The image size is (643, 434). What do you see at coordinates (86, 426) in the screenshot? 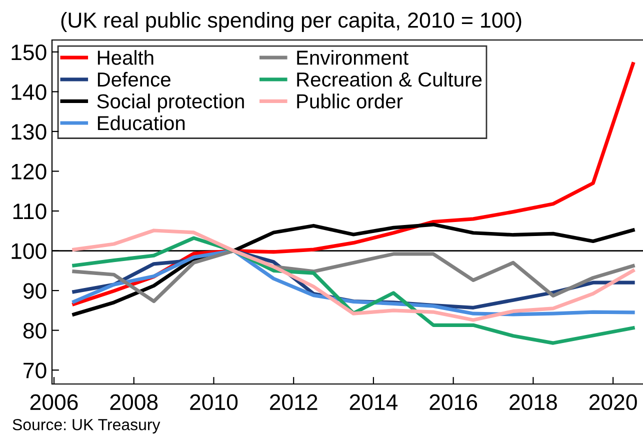
I see `source-note: Source: UK Treasury` at bounding box center [86, 426].